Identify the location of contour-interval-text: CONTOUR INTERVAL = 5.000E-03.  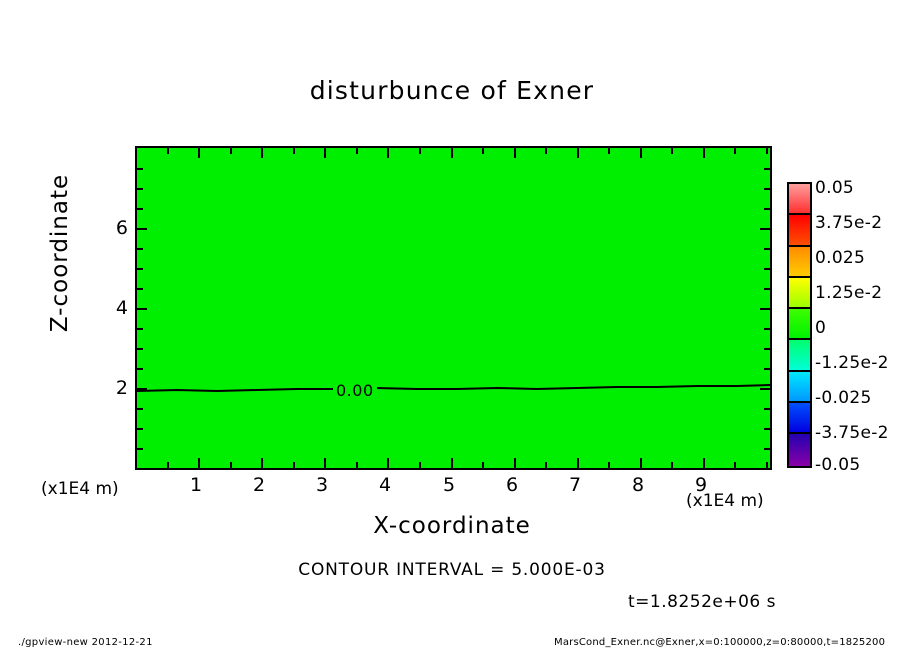
(452, 570).